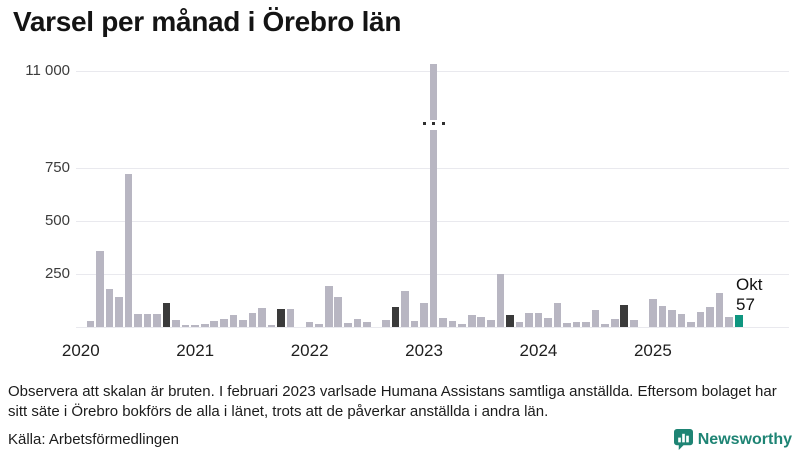 This screenshot has height=450, width=800. Describe the element at coordinates (400, 439) in the screenshot. I see `source-row: Källa: Arbetsförmedlingen Newsworthy` at that location.